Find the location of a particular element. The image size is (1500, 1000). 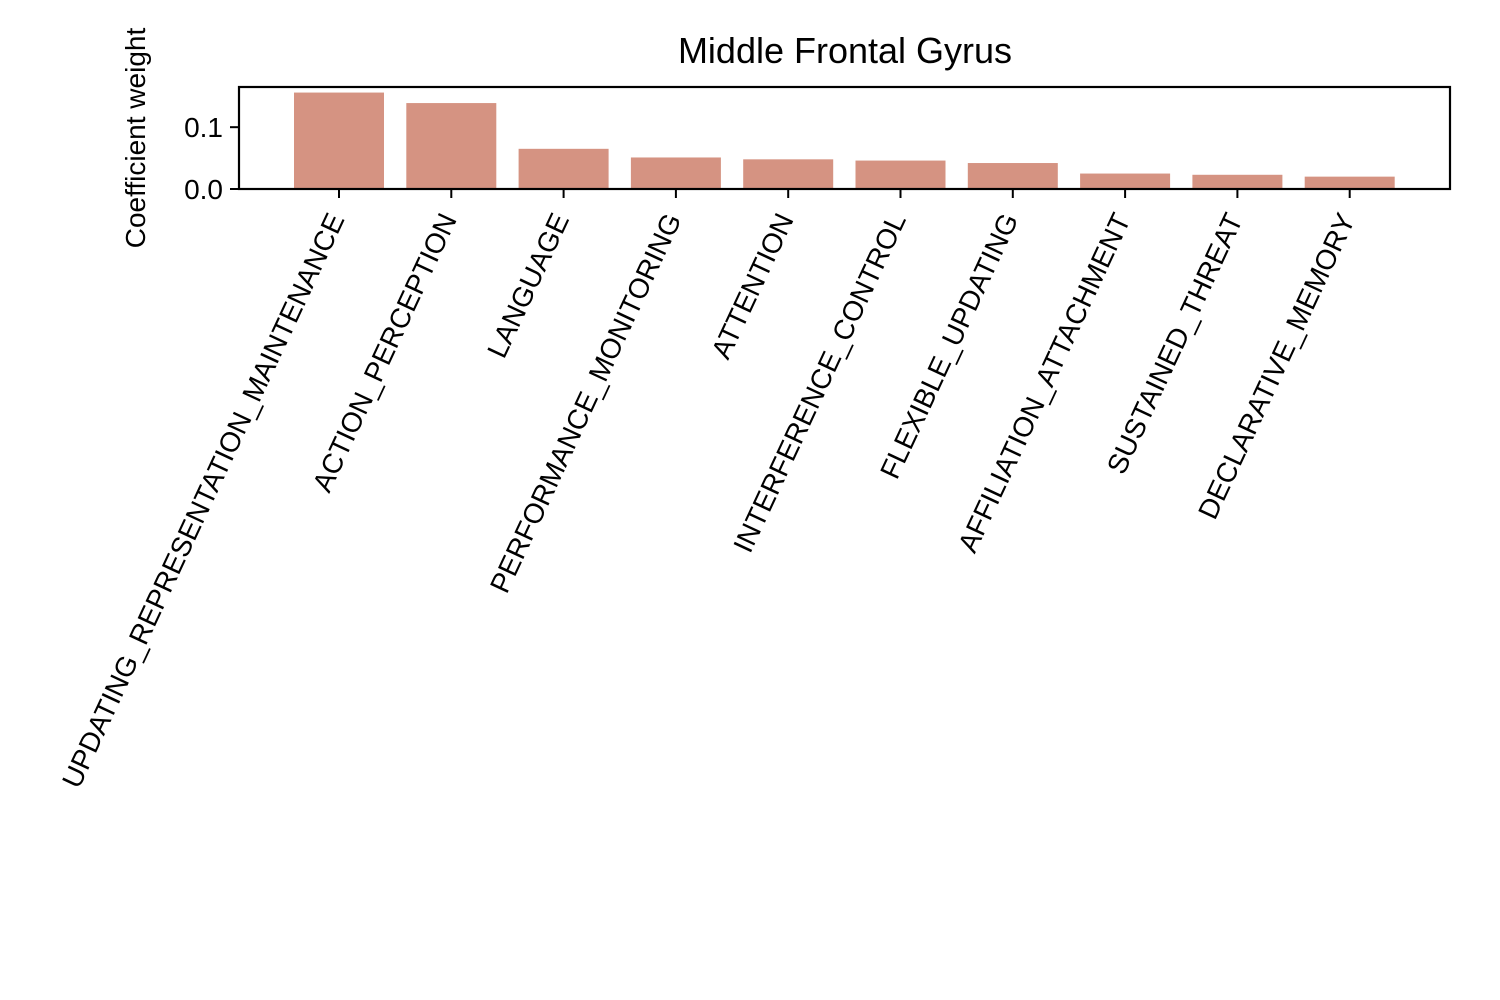

bar-interference-control is located at coordinates (900, 174).